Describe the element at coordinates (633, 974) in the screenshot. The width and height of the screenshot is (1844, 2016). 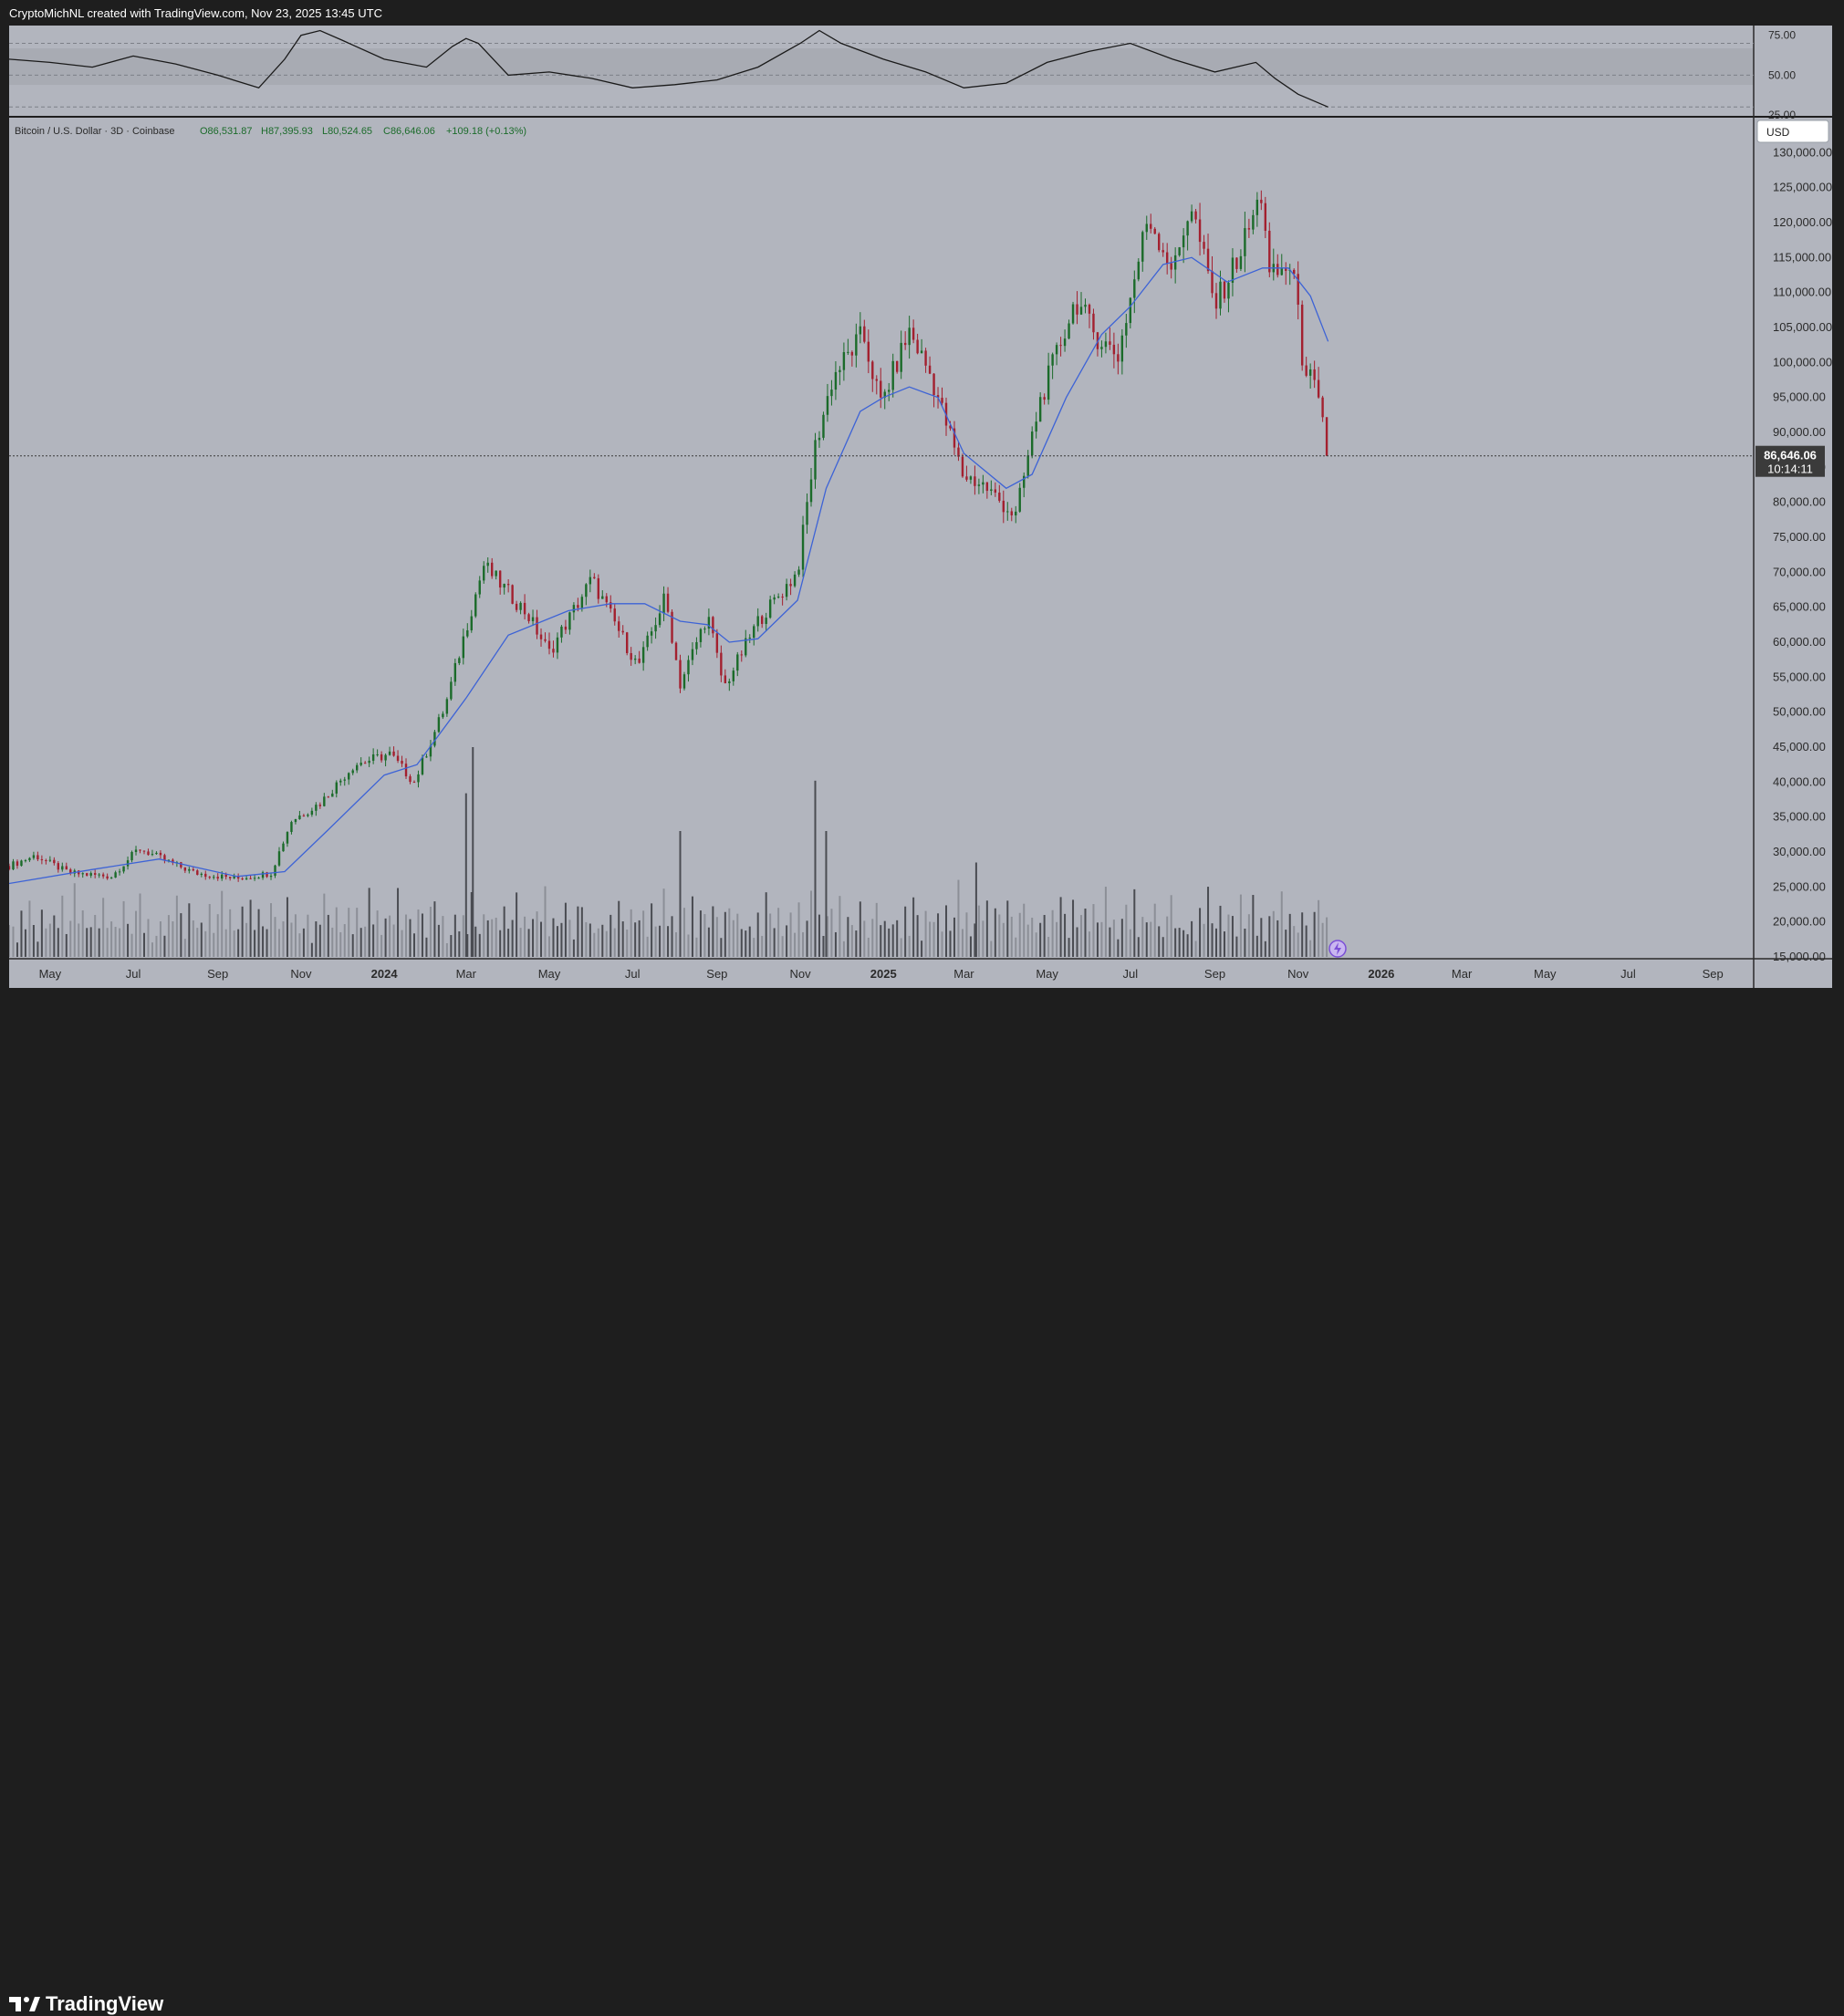
I see `time-tick-label: Jul` at that location.